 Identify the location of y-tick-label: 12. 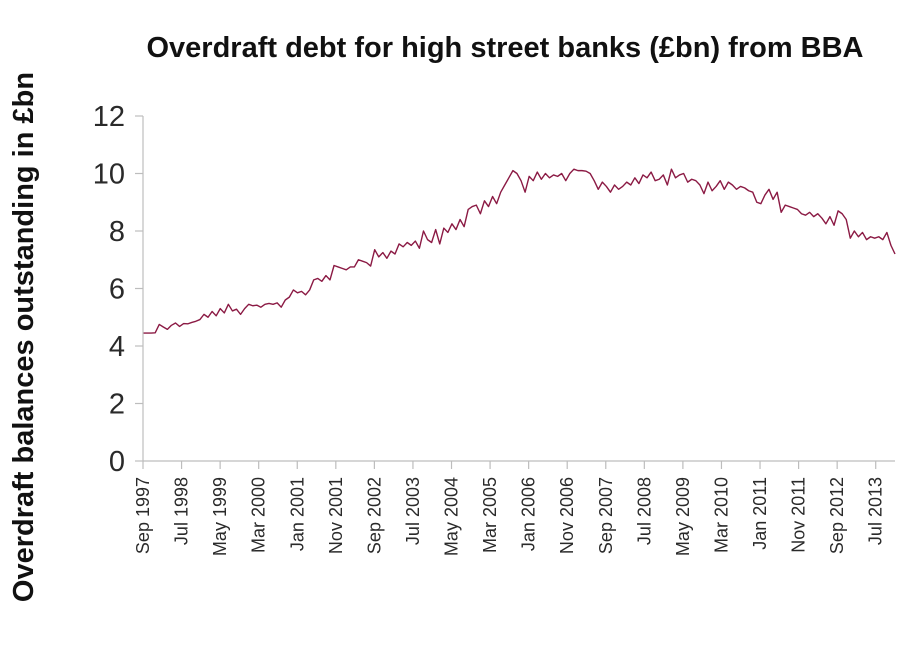
(109, 117).